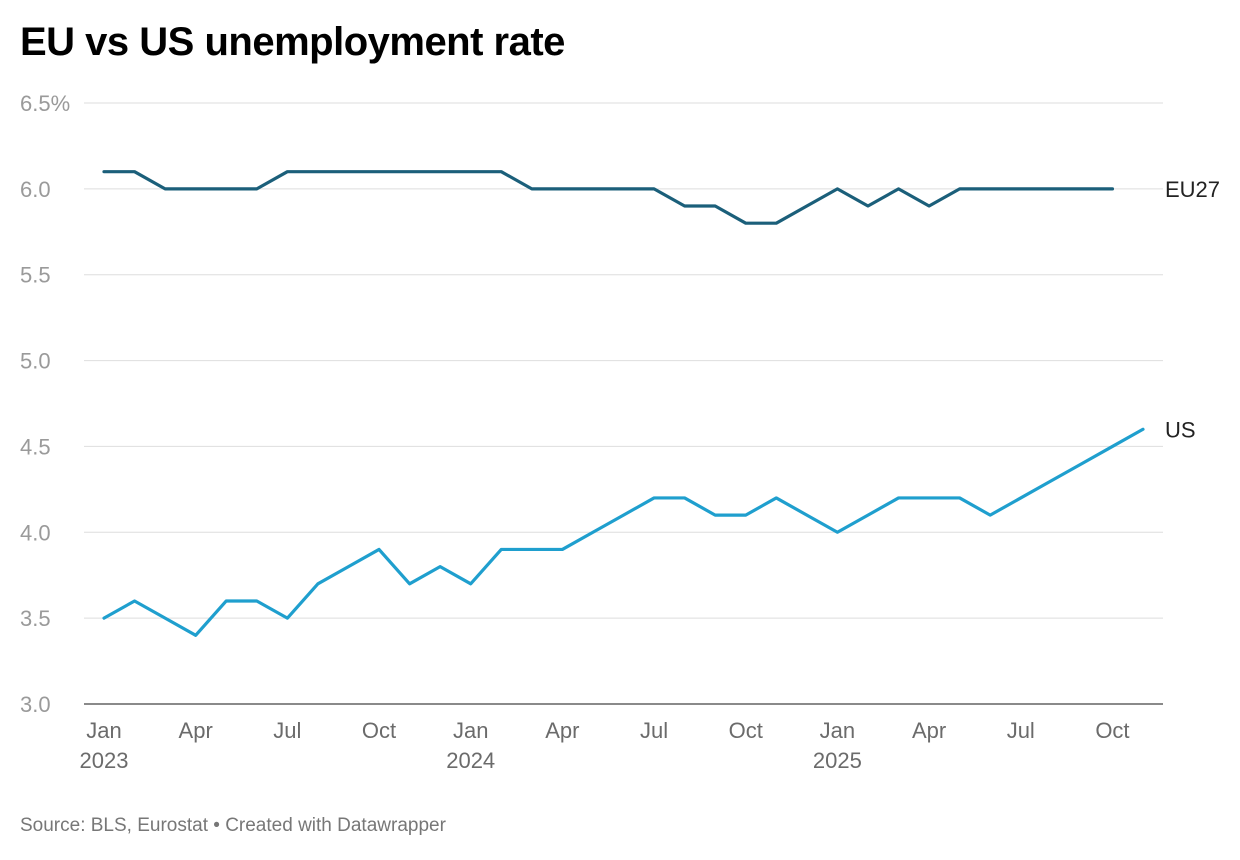 The width and height of the screenshot is (1240, 860). I want to click on series-label-us: US, so click(1180, 429).